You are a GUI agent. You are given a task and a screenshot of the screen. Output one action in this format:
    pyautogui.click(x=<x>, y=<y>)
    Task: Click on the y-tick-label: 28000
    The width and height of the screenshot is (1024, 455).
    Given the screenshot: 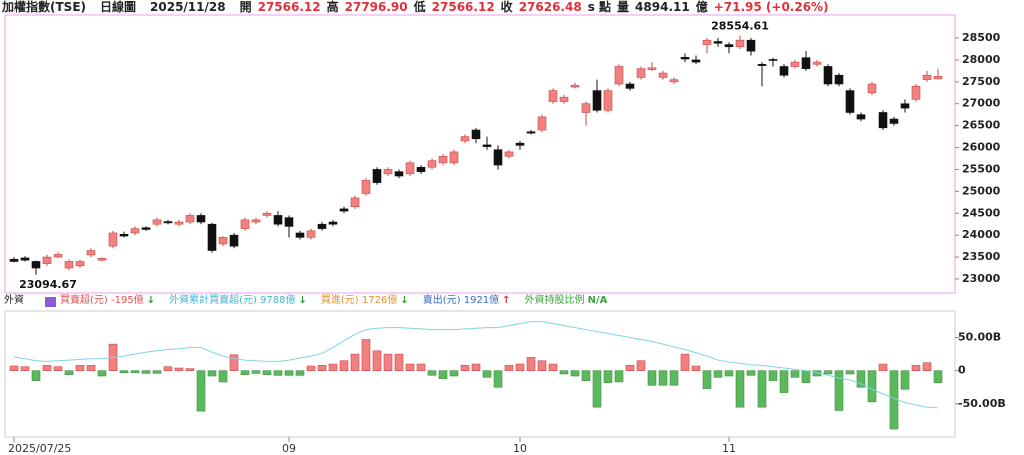 What is the action you would take?
    pyautogui.click(x=981, y=59)
    